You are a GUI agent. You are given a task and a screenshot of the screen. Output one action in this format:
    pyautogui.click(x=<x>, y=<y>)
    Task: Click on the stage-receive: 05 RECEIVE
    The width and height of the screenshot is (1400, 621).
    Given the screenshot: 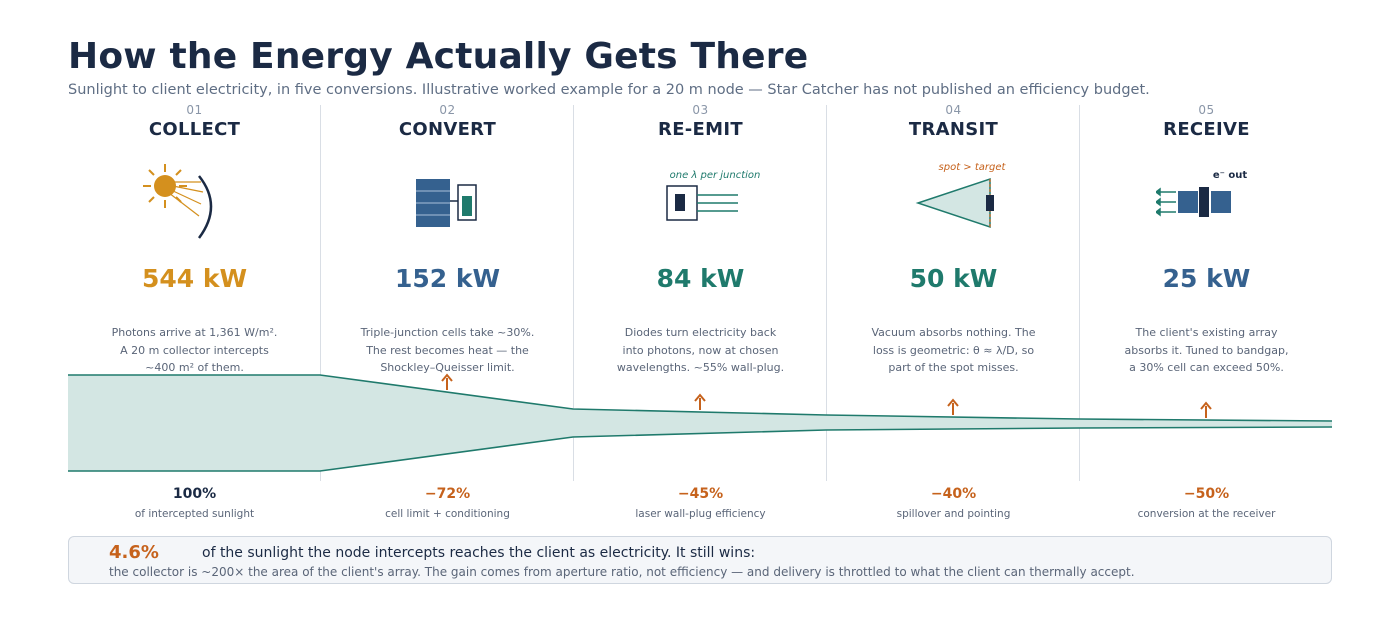 What is the action you would take?
    pyautogui.click(x=1206, y=121)
    